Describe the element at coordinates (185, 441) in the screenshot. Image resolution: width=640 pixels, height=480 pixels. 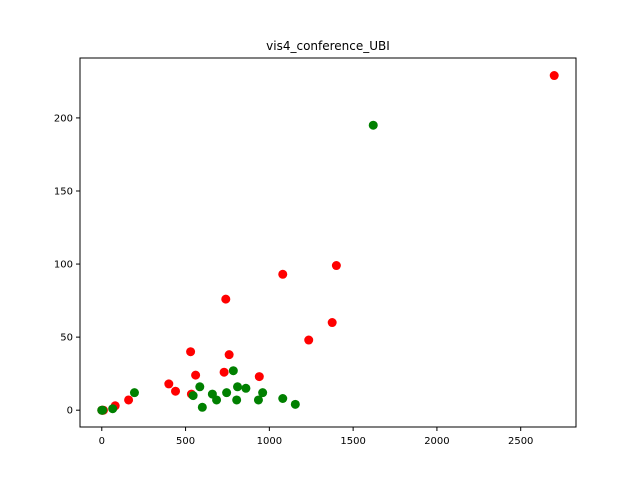
I see `x-tick-label: 500` at that location.